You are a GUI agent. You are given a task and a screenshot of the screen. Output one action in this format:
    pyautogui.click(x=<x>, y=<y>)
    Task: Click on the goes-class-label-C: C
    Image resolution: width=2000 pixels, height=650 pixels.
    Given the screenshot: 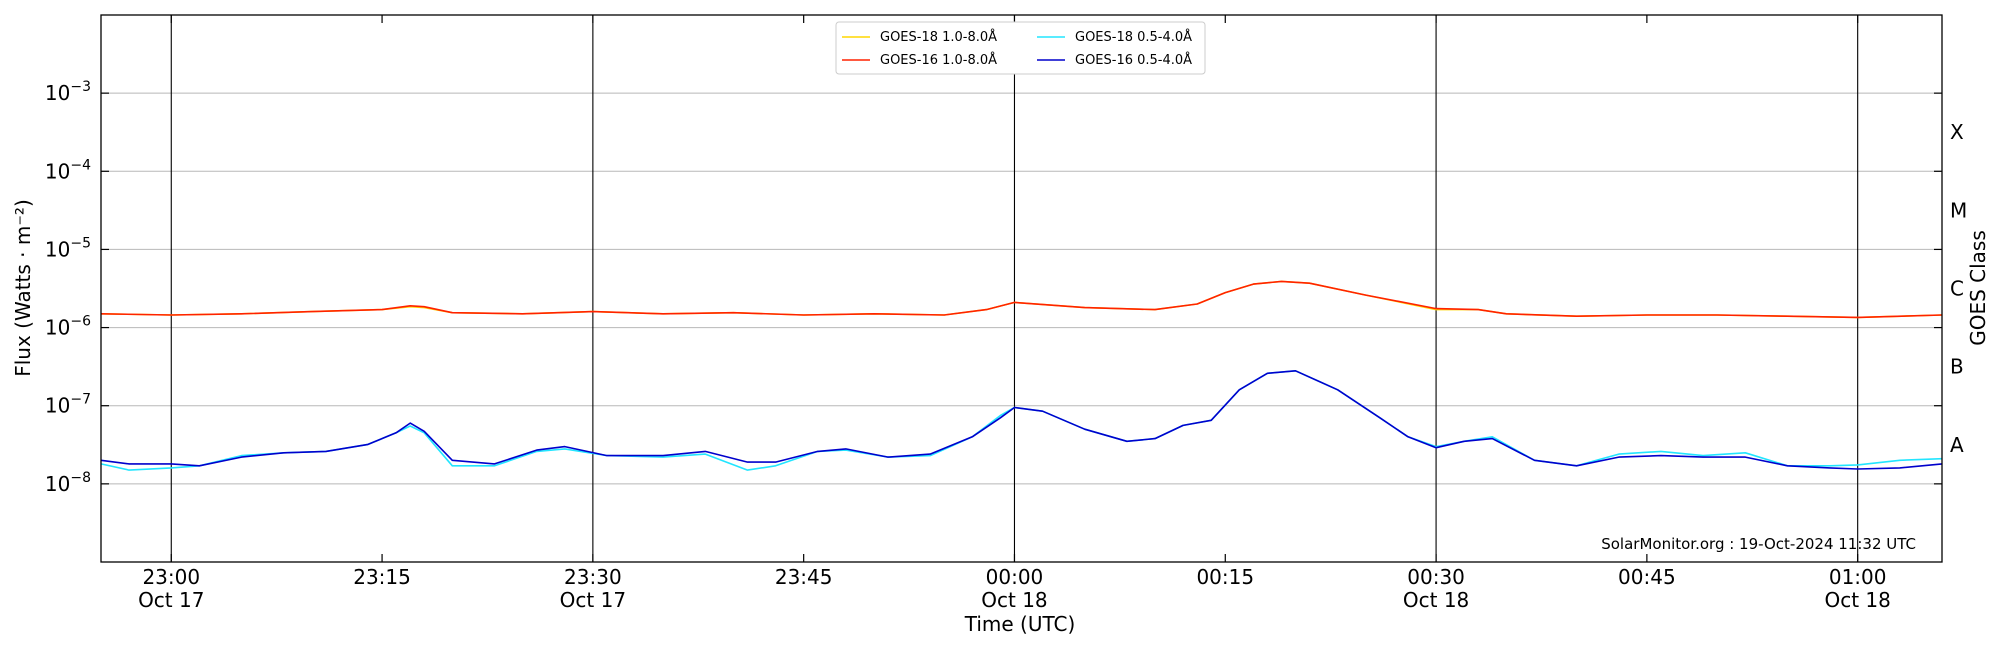 What is the action you would take?
    pyautogui.click(x=1957, y=289)
    